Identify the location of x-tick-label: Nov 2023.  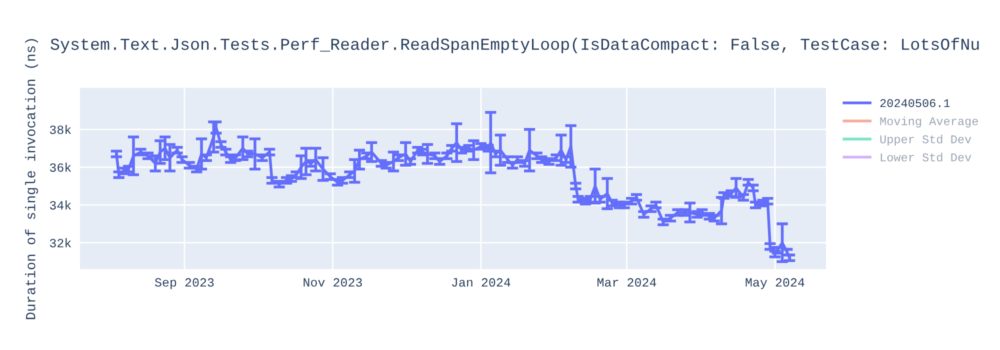
(333, 282).